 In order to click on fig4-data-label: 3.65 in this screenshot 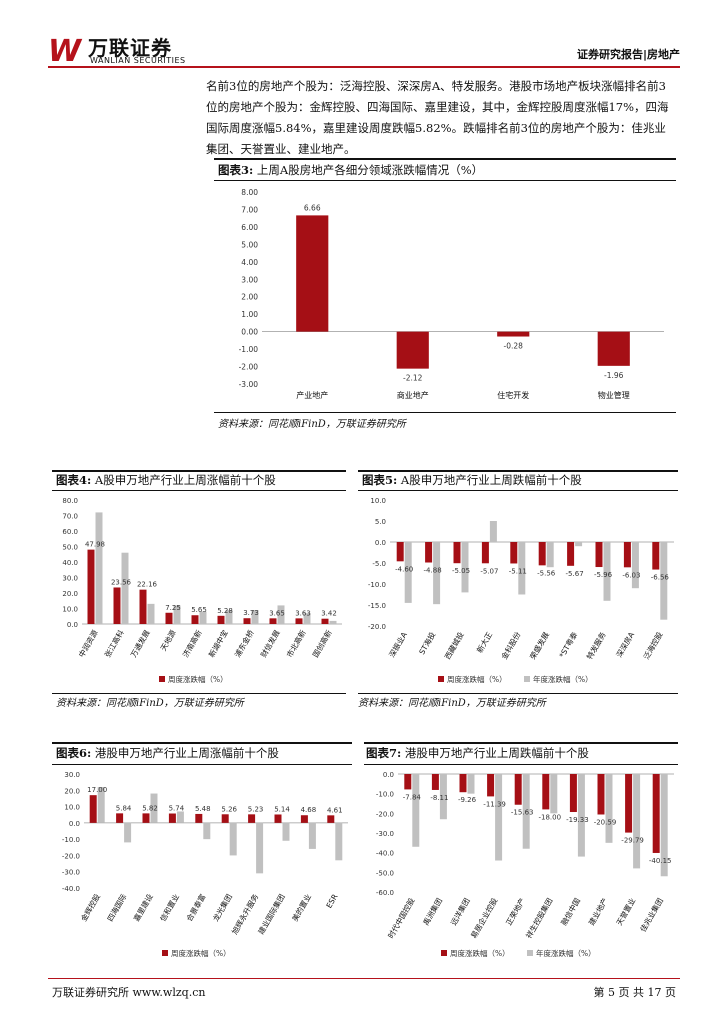, I will do `click(277, 613)`.